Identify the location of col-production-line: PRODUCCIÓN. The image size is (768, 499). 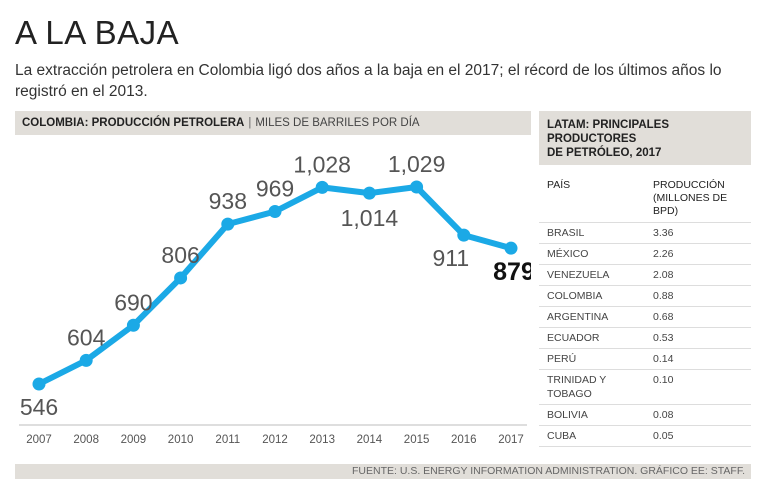
(689, 185).